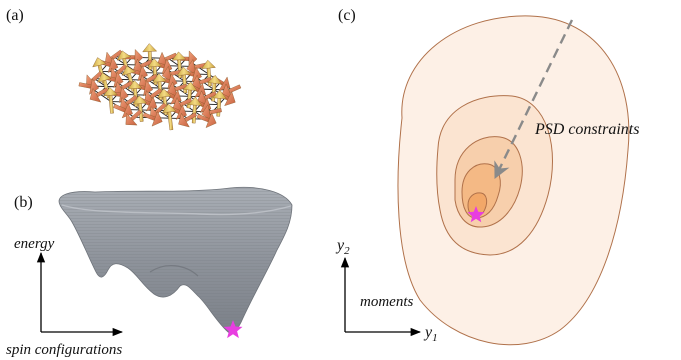 This screenshot has height=360, width=681. I want to click on panel-c-label: (c), so click(347, 15).